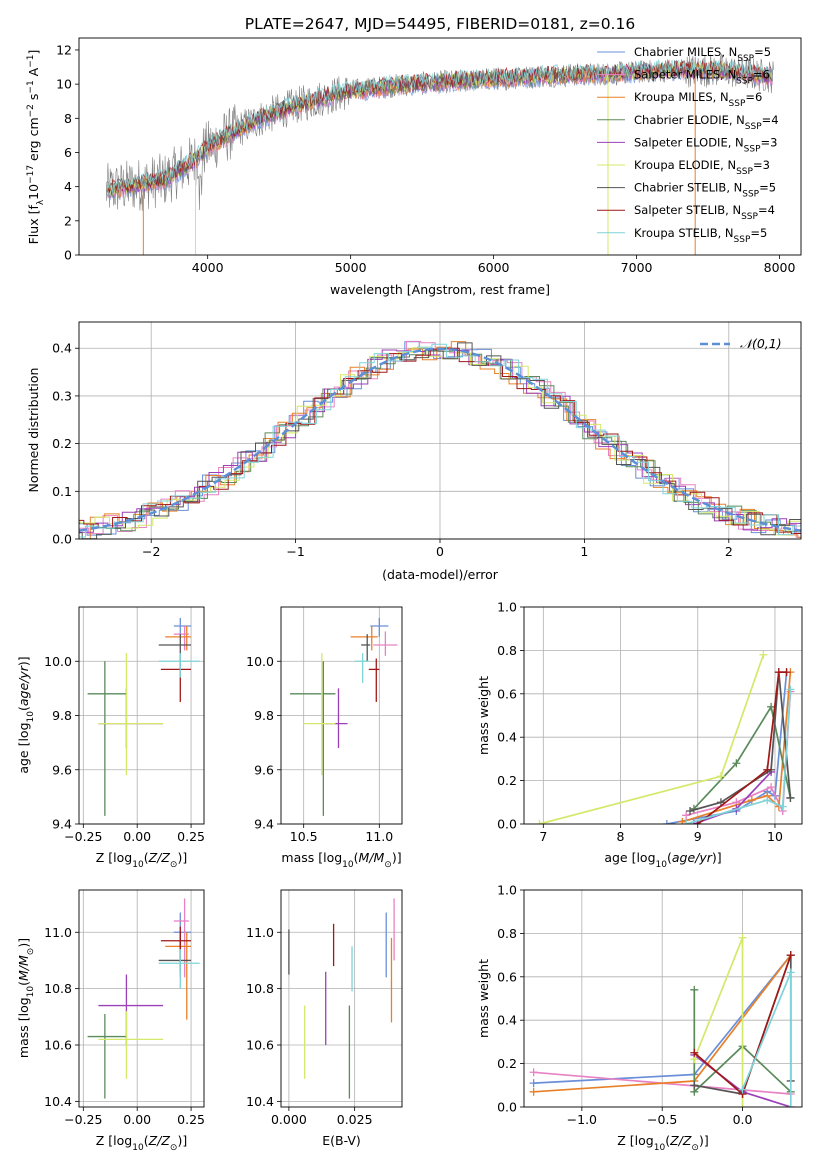 The width and height of the screenshot is (819, 1170). Describe the element at coordinates (702, 54) in the screenshot. I see `legend-label: Chabrier MILES, NSSP=5` at that location.